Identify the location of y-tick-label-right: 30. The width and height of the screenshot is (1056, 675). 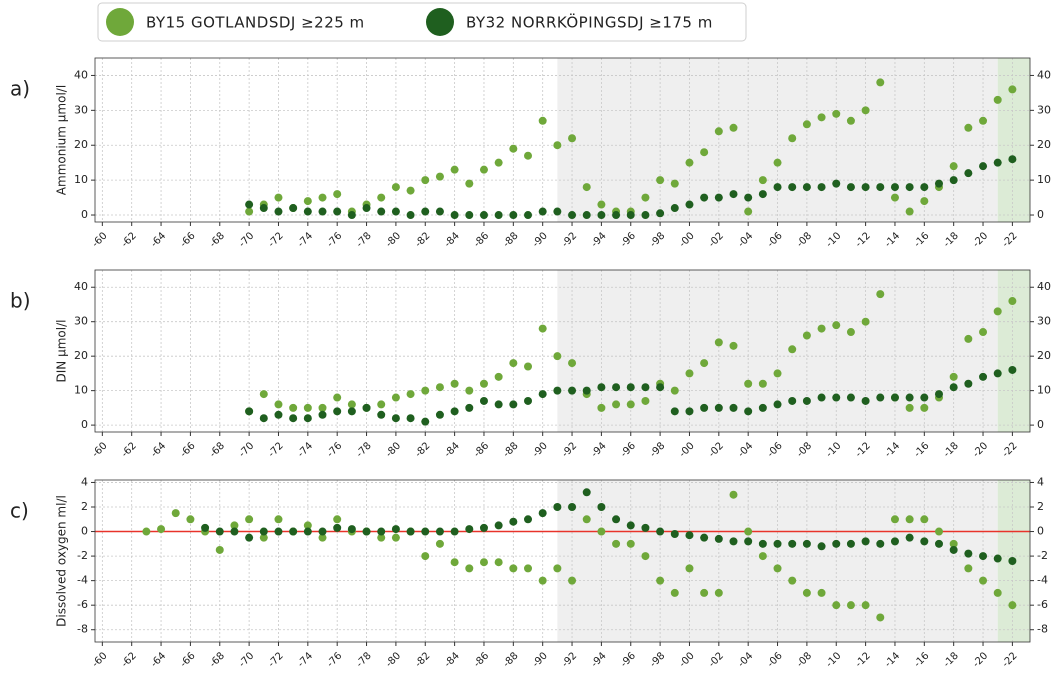
(1044, 321).